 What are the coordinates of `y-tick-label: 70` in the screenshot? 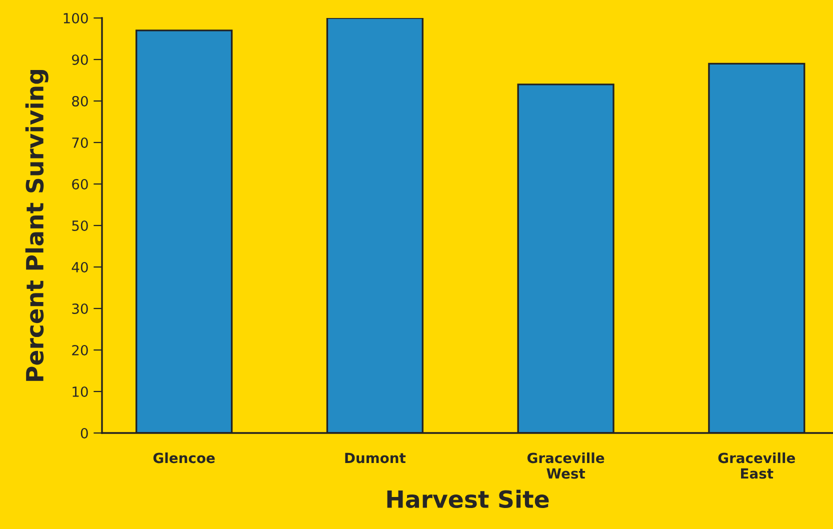 It's located at (80, 142).